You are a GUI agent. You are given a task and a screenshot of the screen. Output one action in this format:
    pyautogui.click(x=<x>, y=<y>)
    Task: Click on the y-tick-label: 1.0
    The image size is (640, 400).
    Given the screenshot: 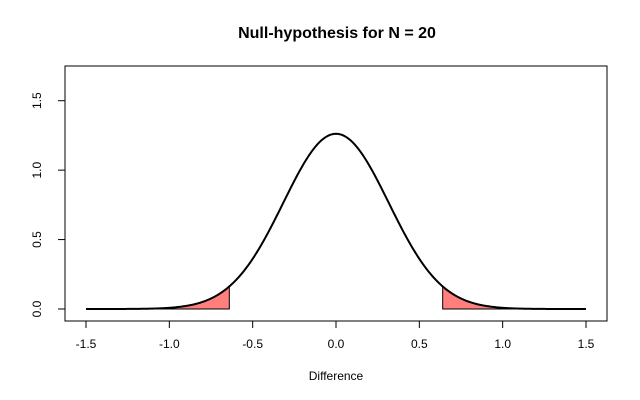 What is the action you would take?
    pyautogui.click(x=37, y=169)
    